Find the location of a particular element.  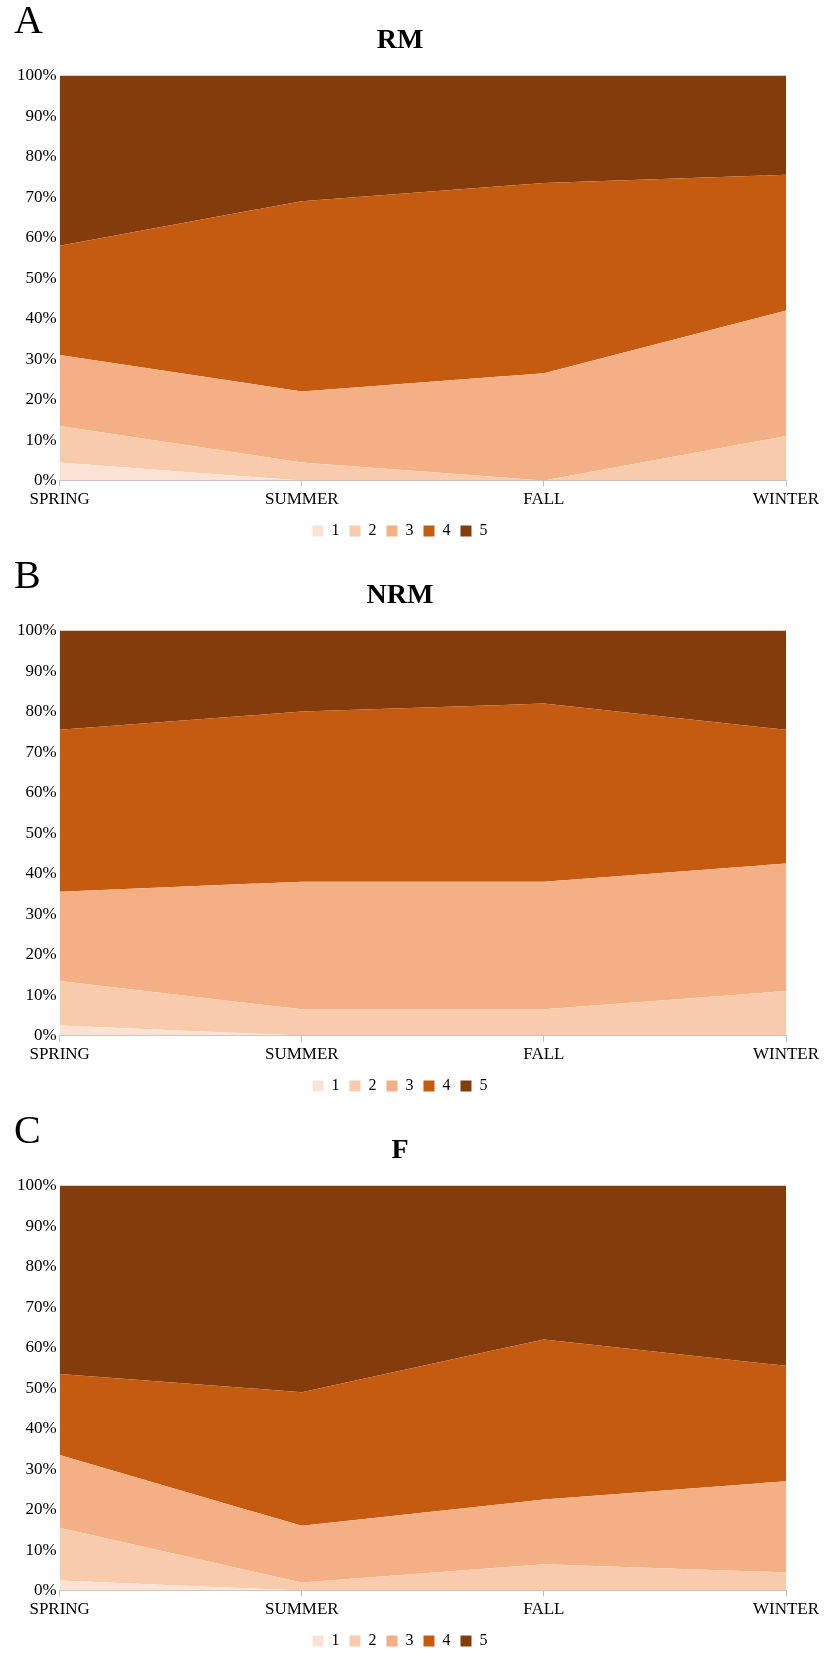

text: B is located at coordinates (27, 574).